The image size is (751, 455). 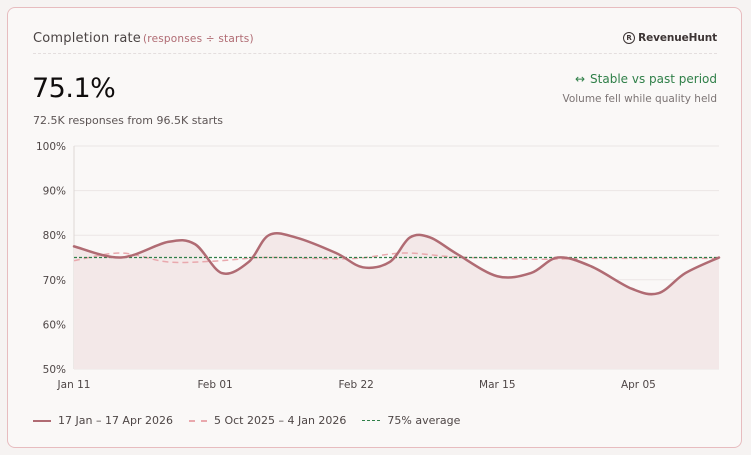 I want to click on legend-label-current: 17 Jan – 17 Apr 2026, so click(x=115, y=420).